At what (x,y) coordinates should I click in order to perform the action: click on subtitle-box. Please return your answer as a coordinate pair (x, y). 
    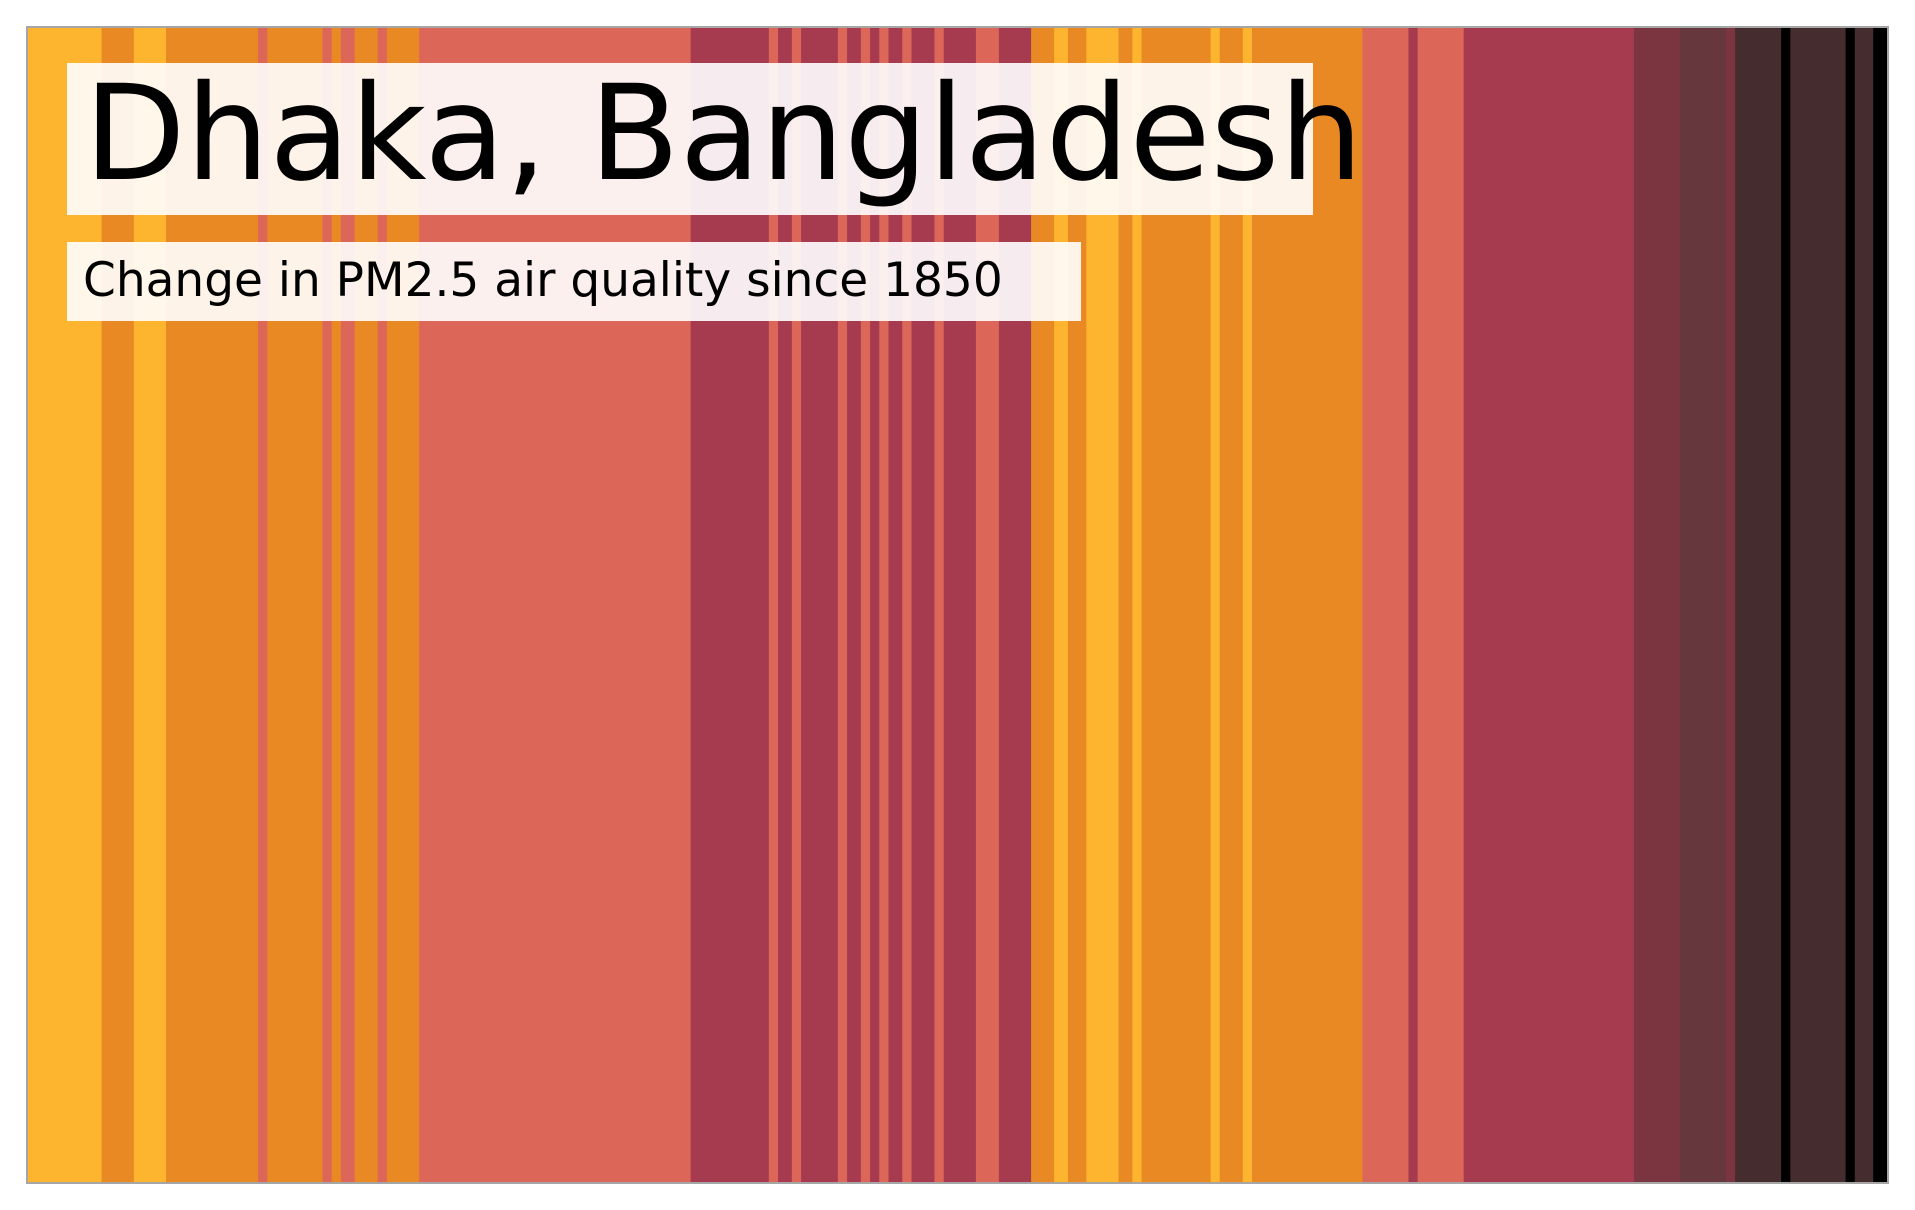
    Looking at the image, I should click on (574, 281).